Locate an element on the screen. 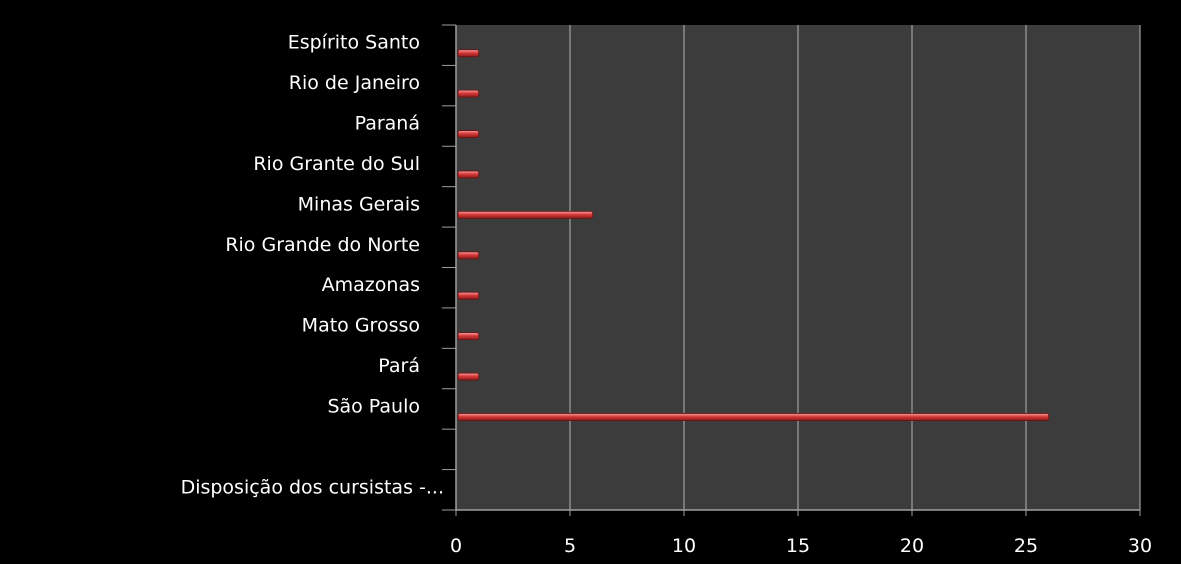 The image size is (1181, 564). category-label: Amazonas is located at coordinates (371, 285).